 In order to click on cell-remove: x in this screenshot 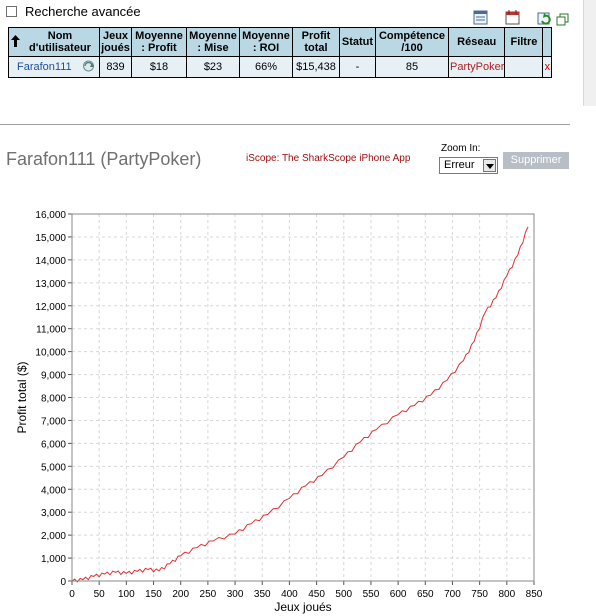, I will do `click(547, 67)`.